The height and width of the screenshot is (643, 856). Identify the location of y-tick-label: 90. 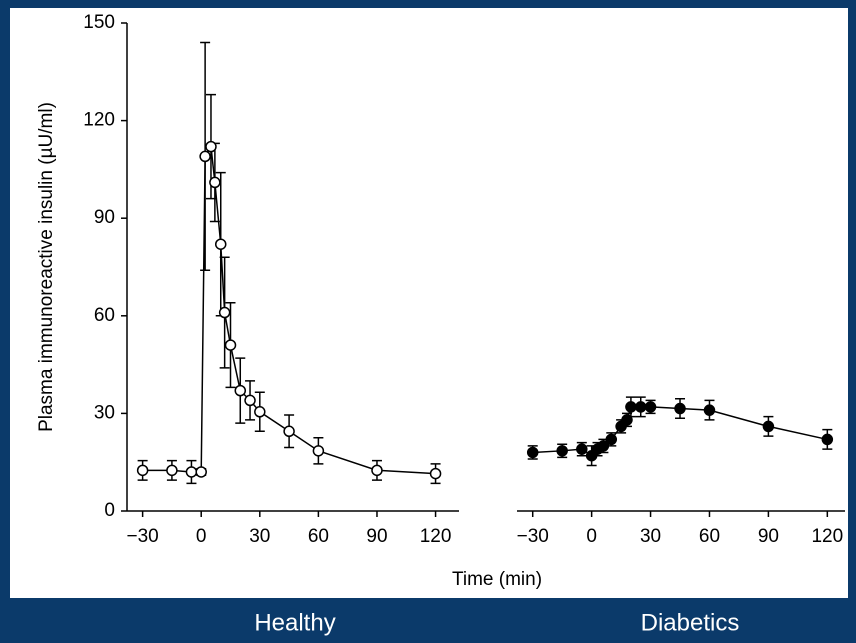
(104, 217).